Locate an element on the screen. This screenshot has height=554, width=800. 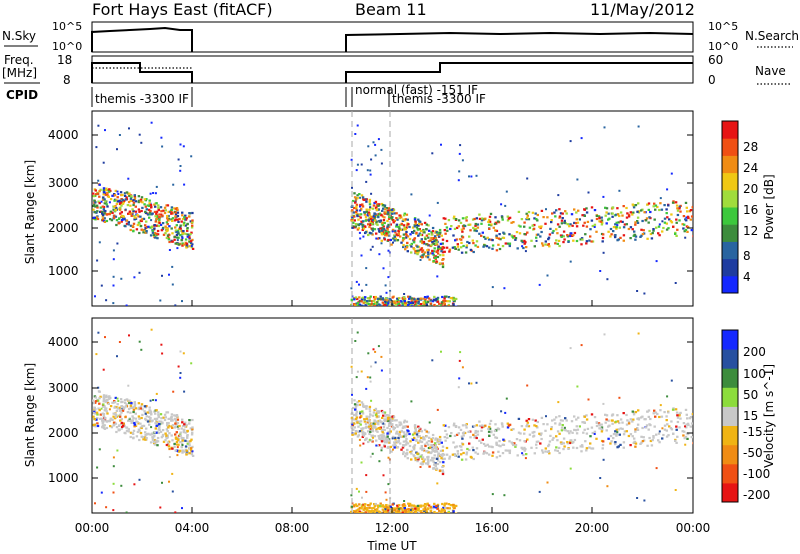
power-cb-tick-4: 4 is located at coordinates (747, 277).